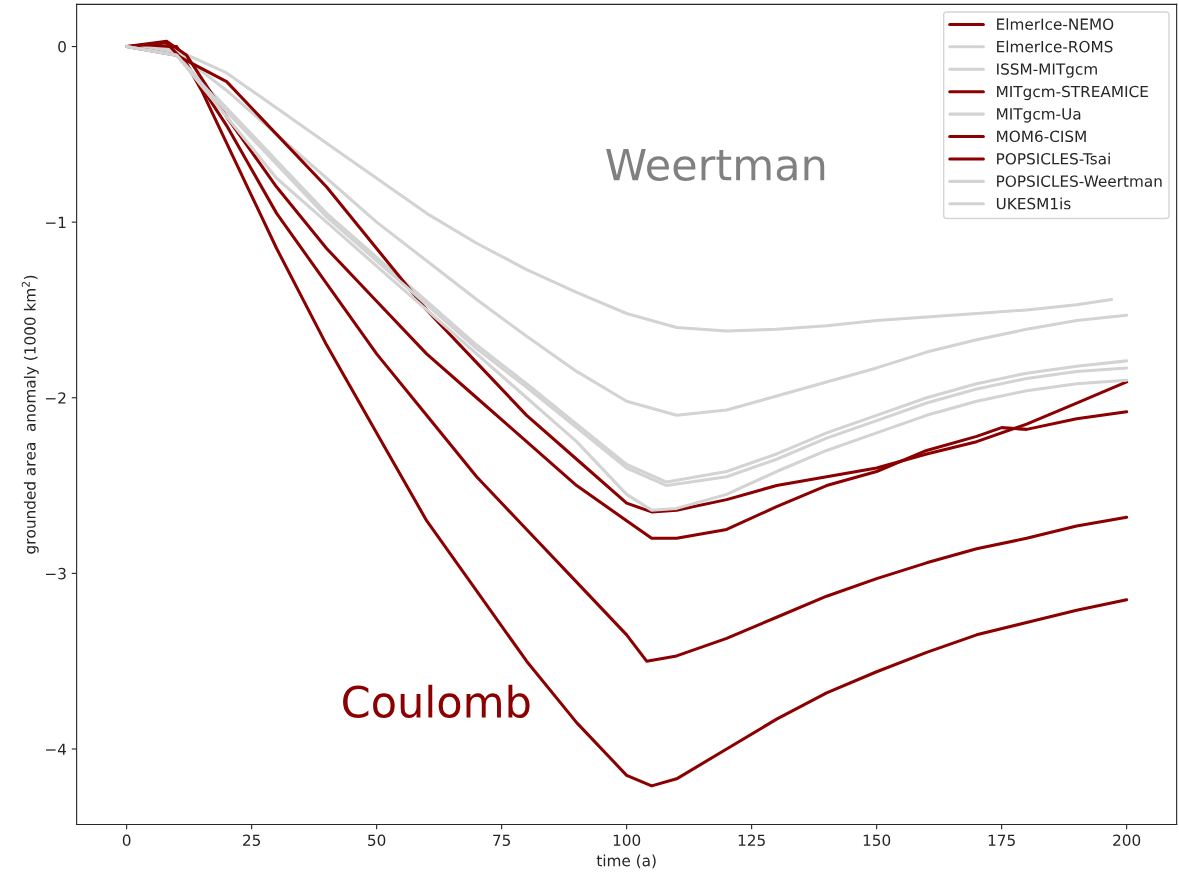 The image size is (1179, 879). I want to click on y-tick-label: 0, so click(62, 47).